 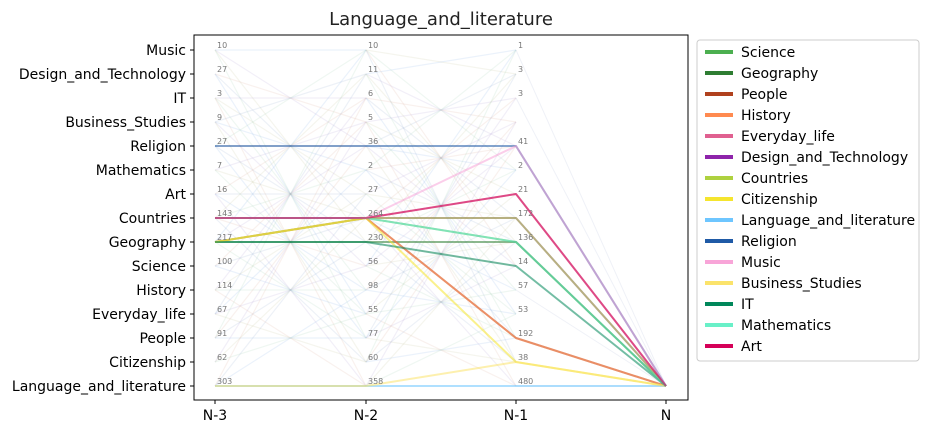 I want to click on legend-label-geography: Geography, so click(x=779, y=74).